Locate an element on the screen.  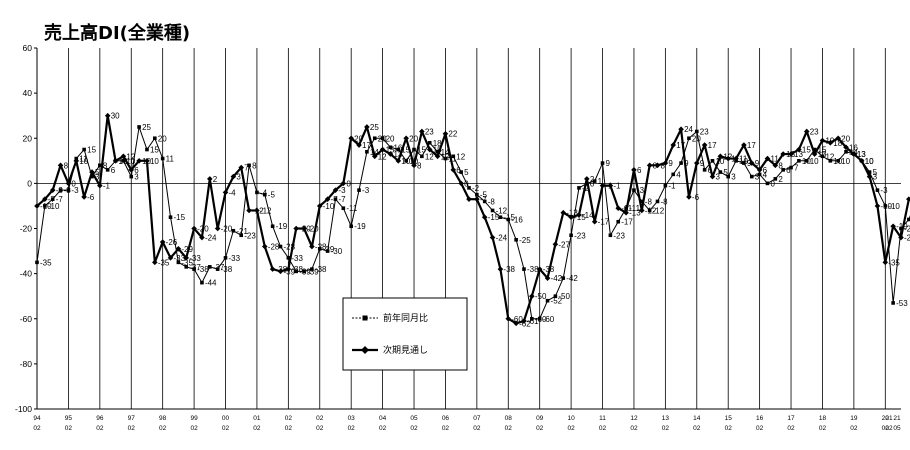
legend-box is located at coordinates (405, 334).